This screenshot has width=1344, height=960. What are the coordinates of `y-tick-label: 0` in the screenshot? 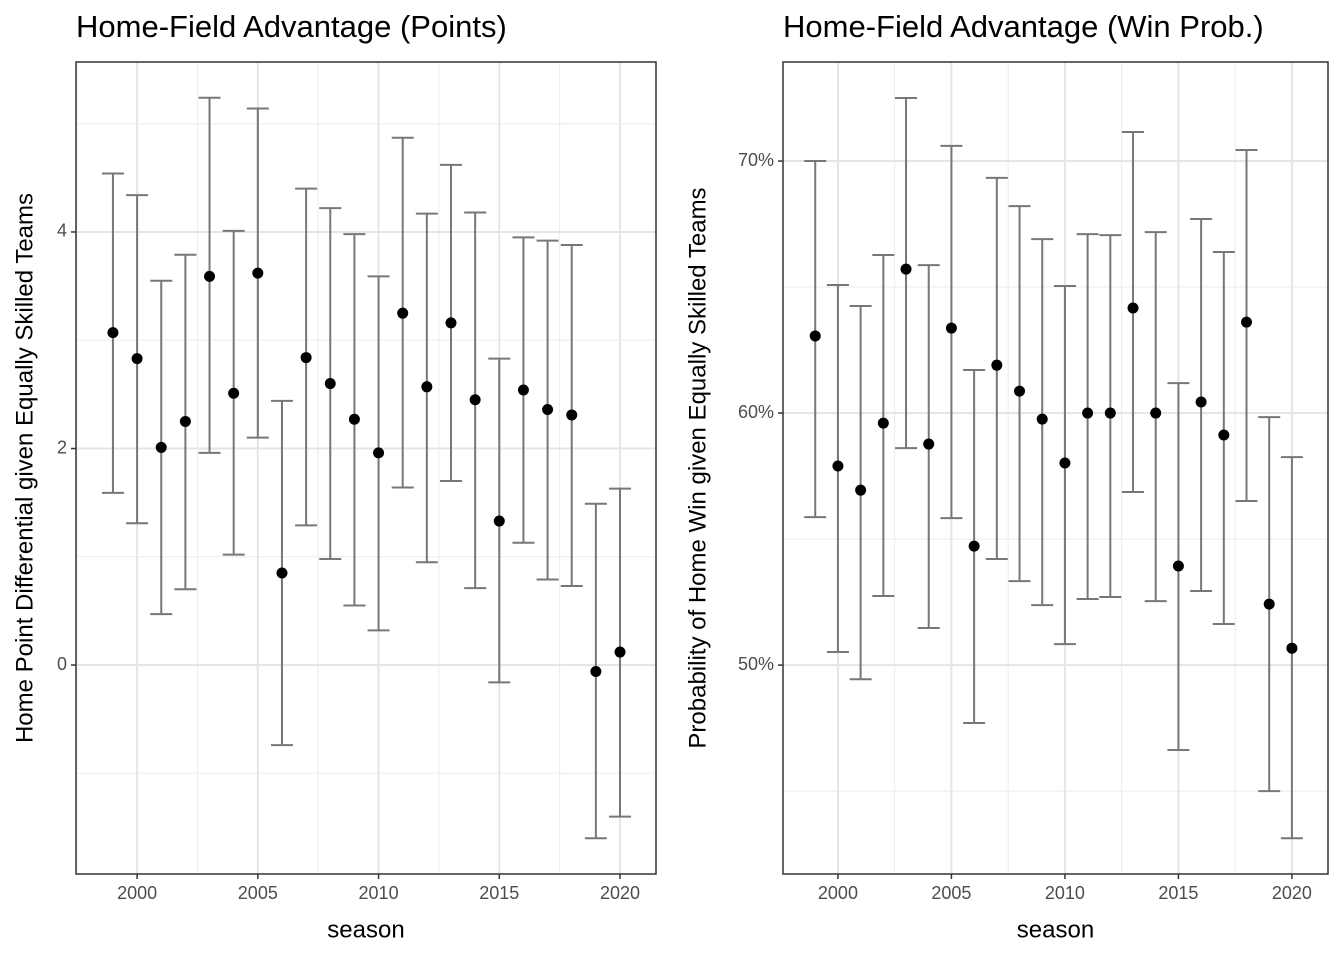 It's located at (62, 664).